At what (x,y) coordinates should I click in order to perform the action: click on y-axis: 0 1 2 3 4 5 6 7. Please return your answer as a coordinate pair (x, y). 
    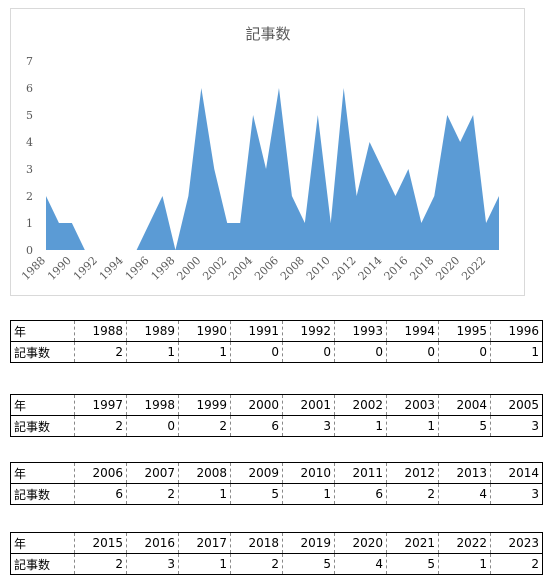
    Looking at the image, I should click on (29, 156).